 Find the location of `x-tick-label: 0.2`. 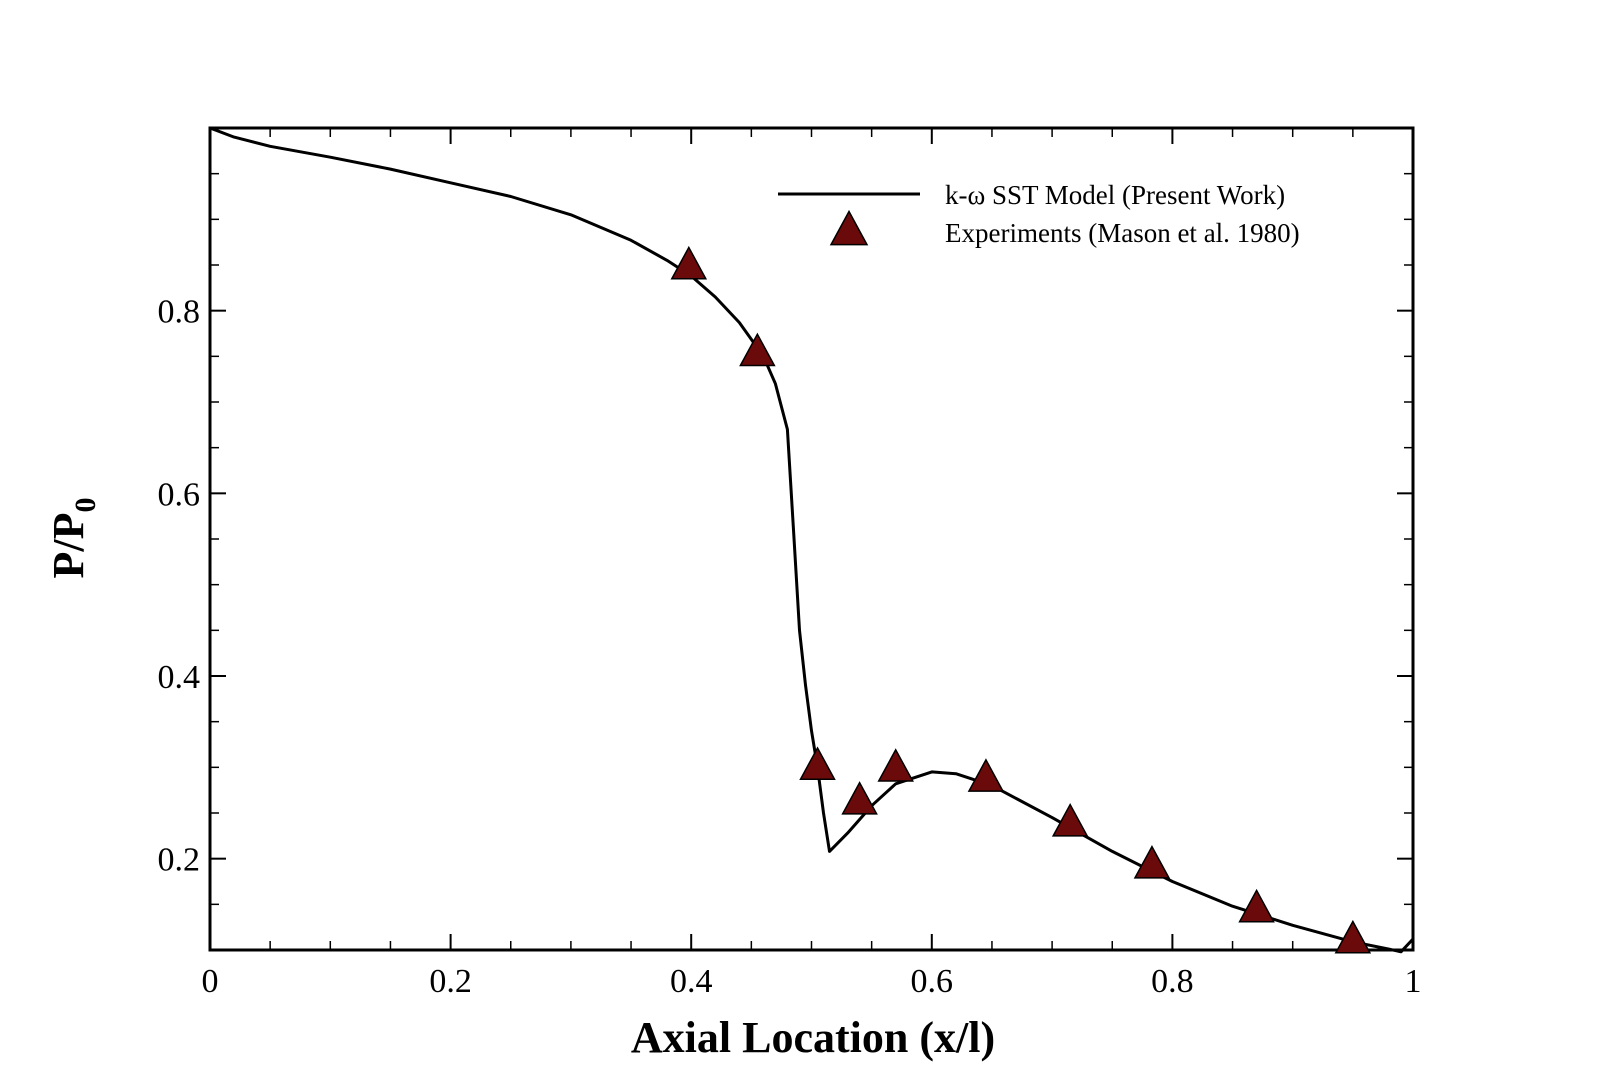

x-tick-label: 0.2 is located at coordinates (450, 981).